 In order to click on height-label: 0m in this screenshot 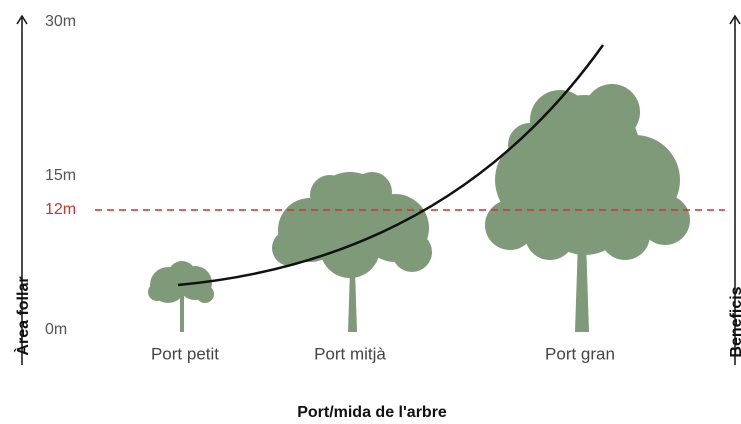, I will do `click(56, 329)`.